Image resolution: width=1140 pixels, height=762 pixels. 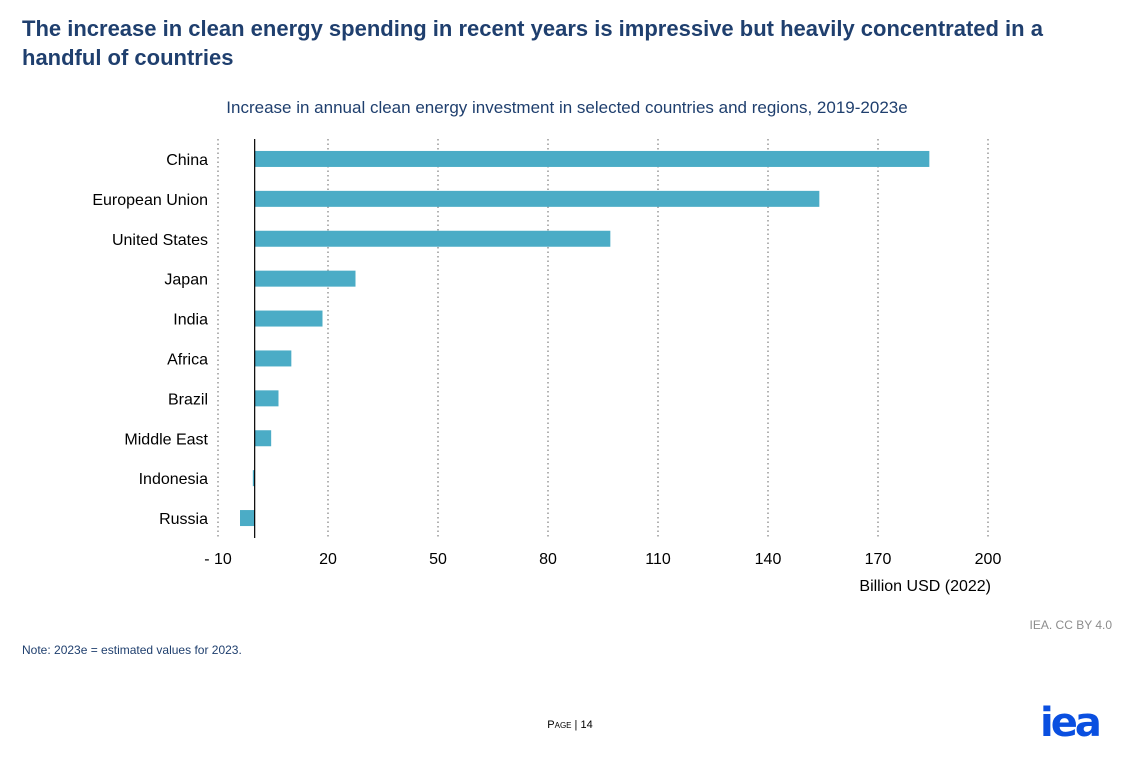 What do you see at coordinates (305, 278) in the screenshot?
I see `bar-japan` at bounding box center [305, 278].